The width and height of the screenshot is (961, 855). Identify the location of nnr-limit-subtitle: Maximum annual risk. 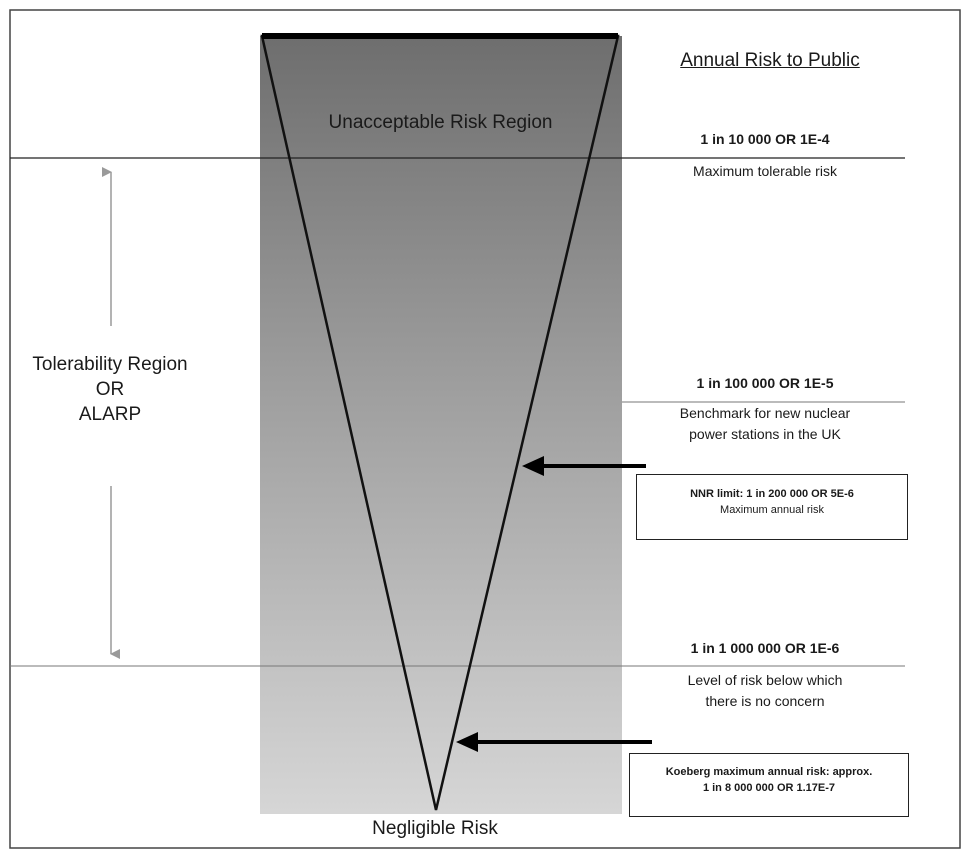
(772, 510).